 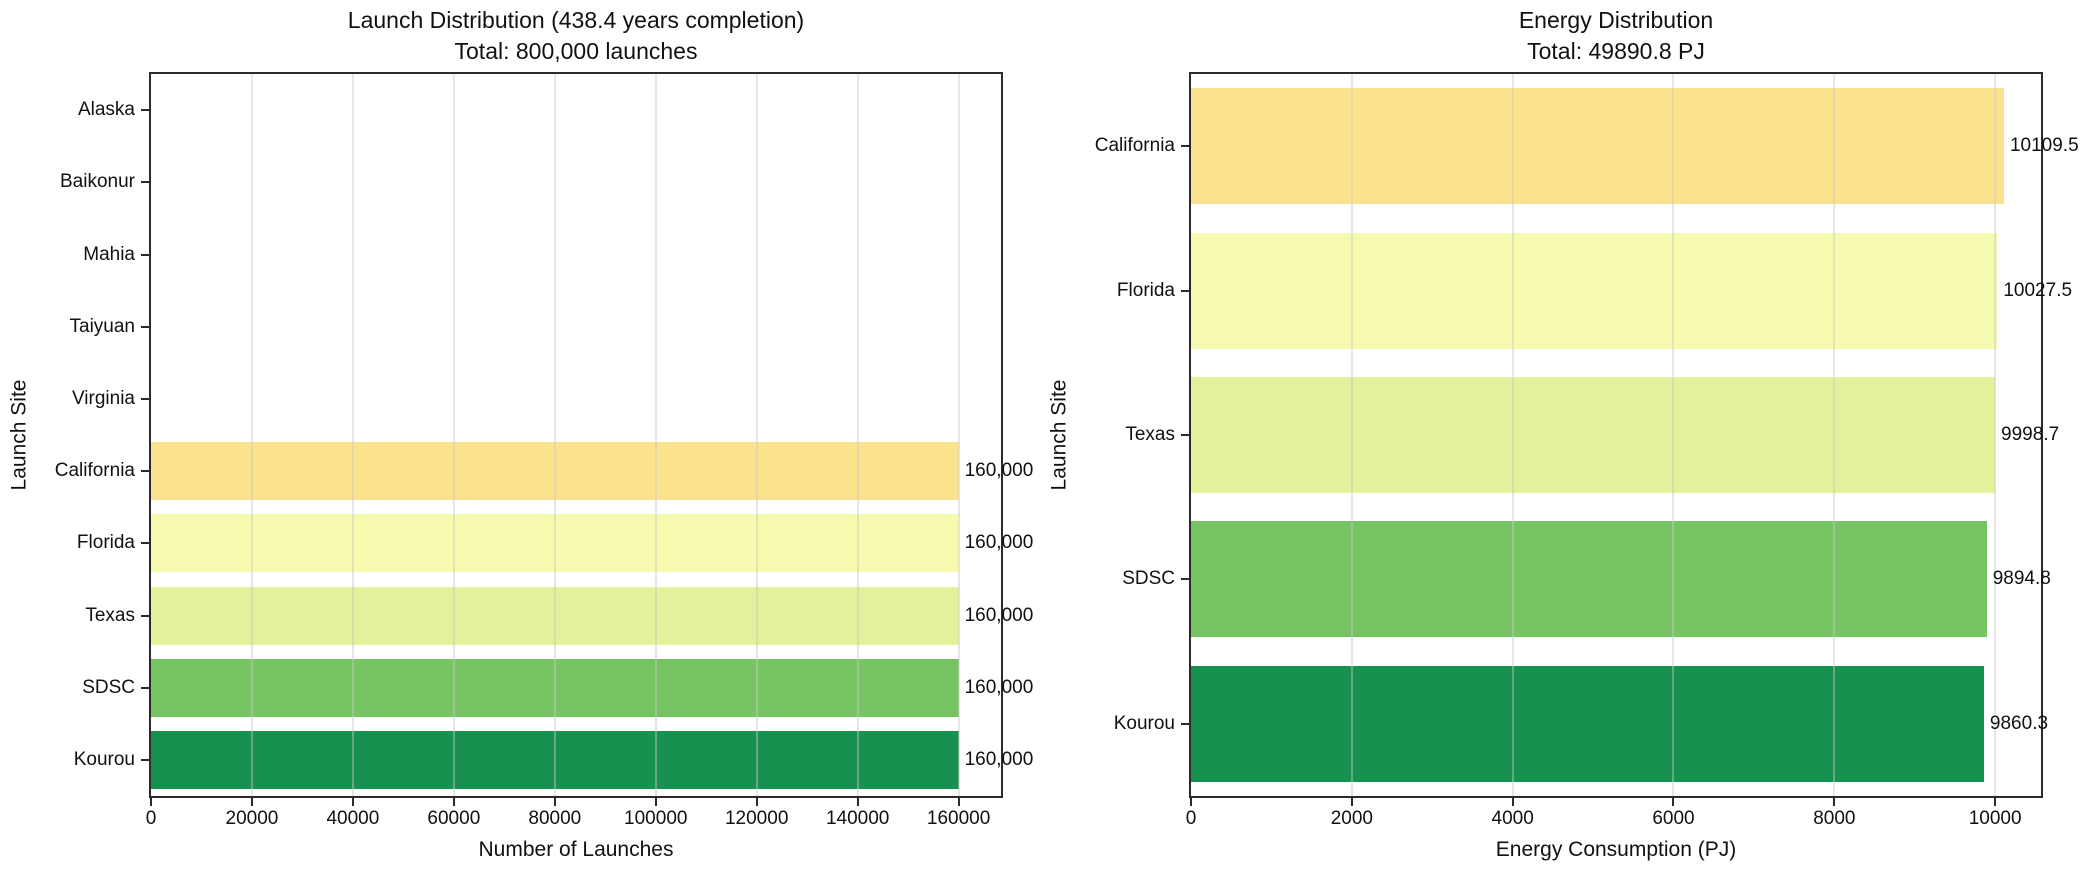 I want to click on y-tick-label: Mahia, so click(x=109, y=254).